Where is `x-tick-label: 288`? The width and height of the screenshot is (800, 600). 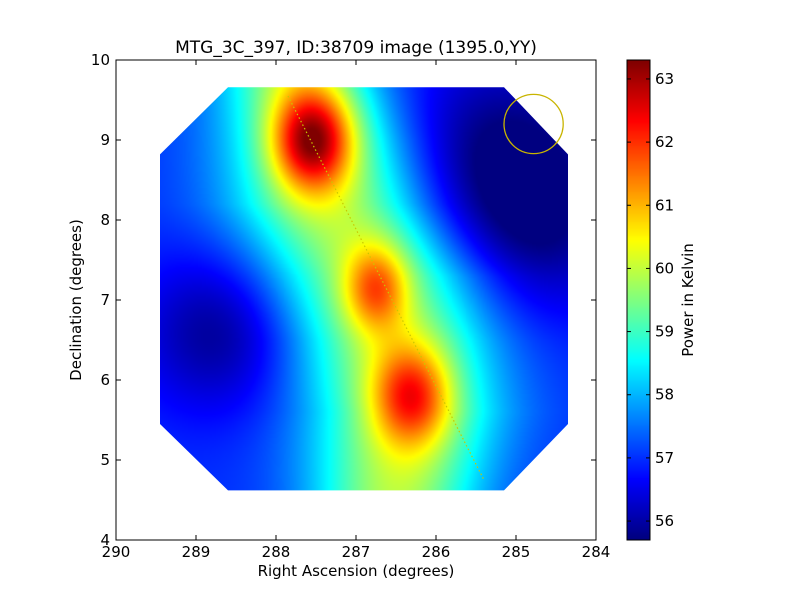 x-tick-label: 288 is located at coordinates (276, 552).